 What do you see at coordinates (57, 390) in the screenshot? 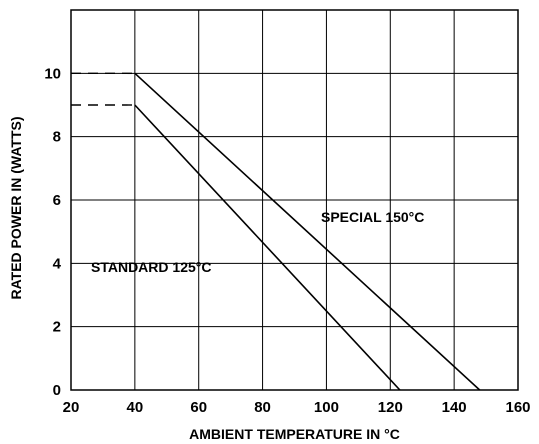
I see `y-tick-label: 0` at bounding box center [57, 390].